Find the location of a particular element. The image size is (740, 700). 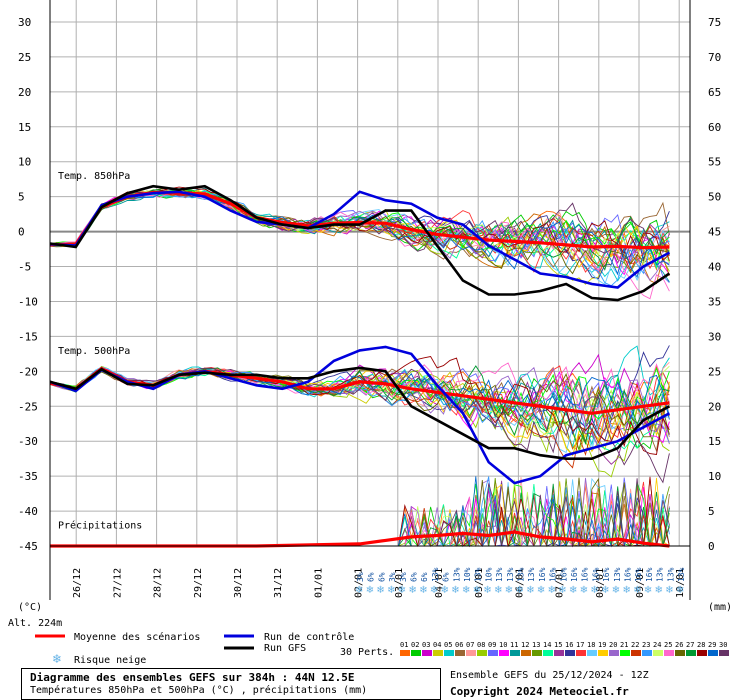

legend-pert-id: 04 is located at coordinates (437, 645).